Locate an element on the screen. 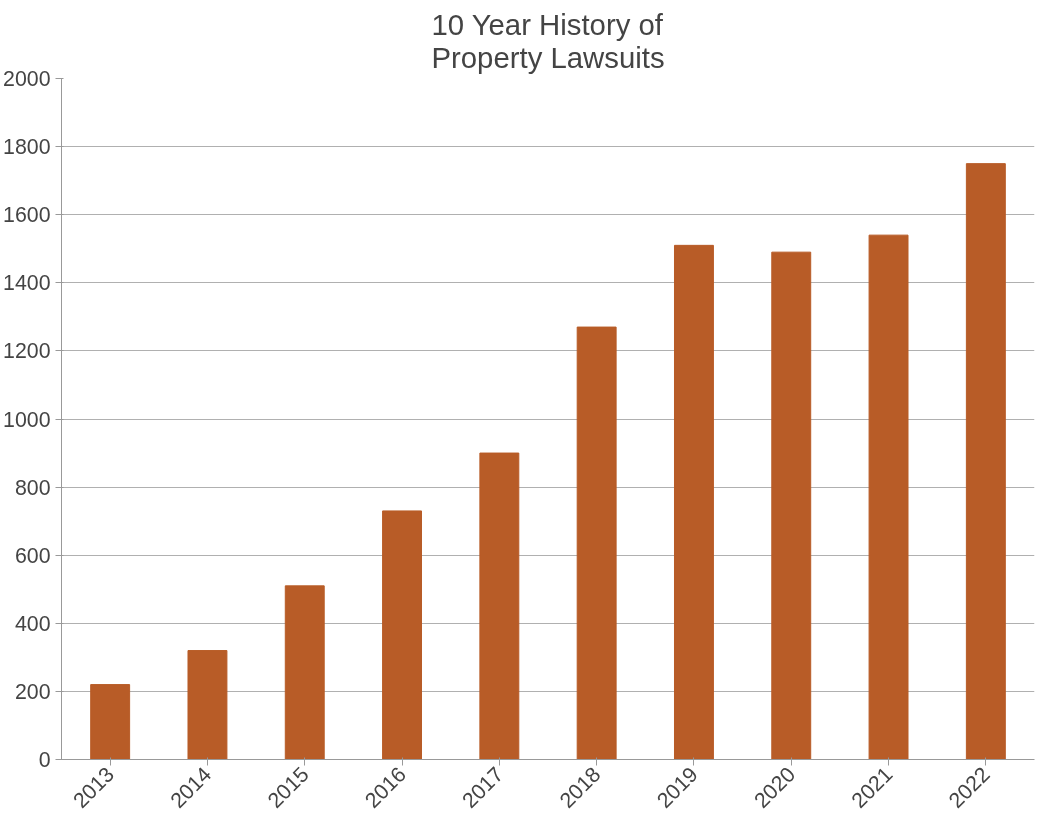  y-tick-label: 800 is located at coordinates (32, 487).